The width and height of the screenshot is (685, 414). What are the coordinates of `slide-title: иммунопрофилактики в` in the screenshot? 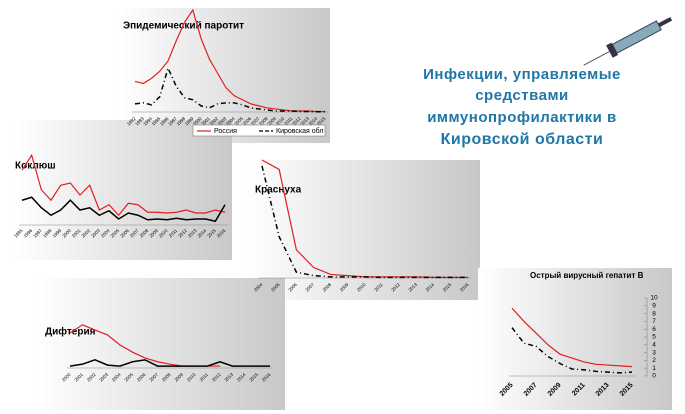 It's located at (522, 117).